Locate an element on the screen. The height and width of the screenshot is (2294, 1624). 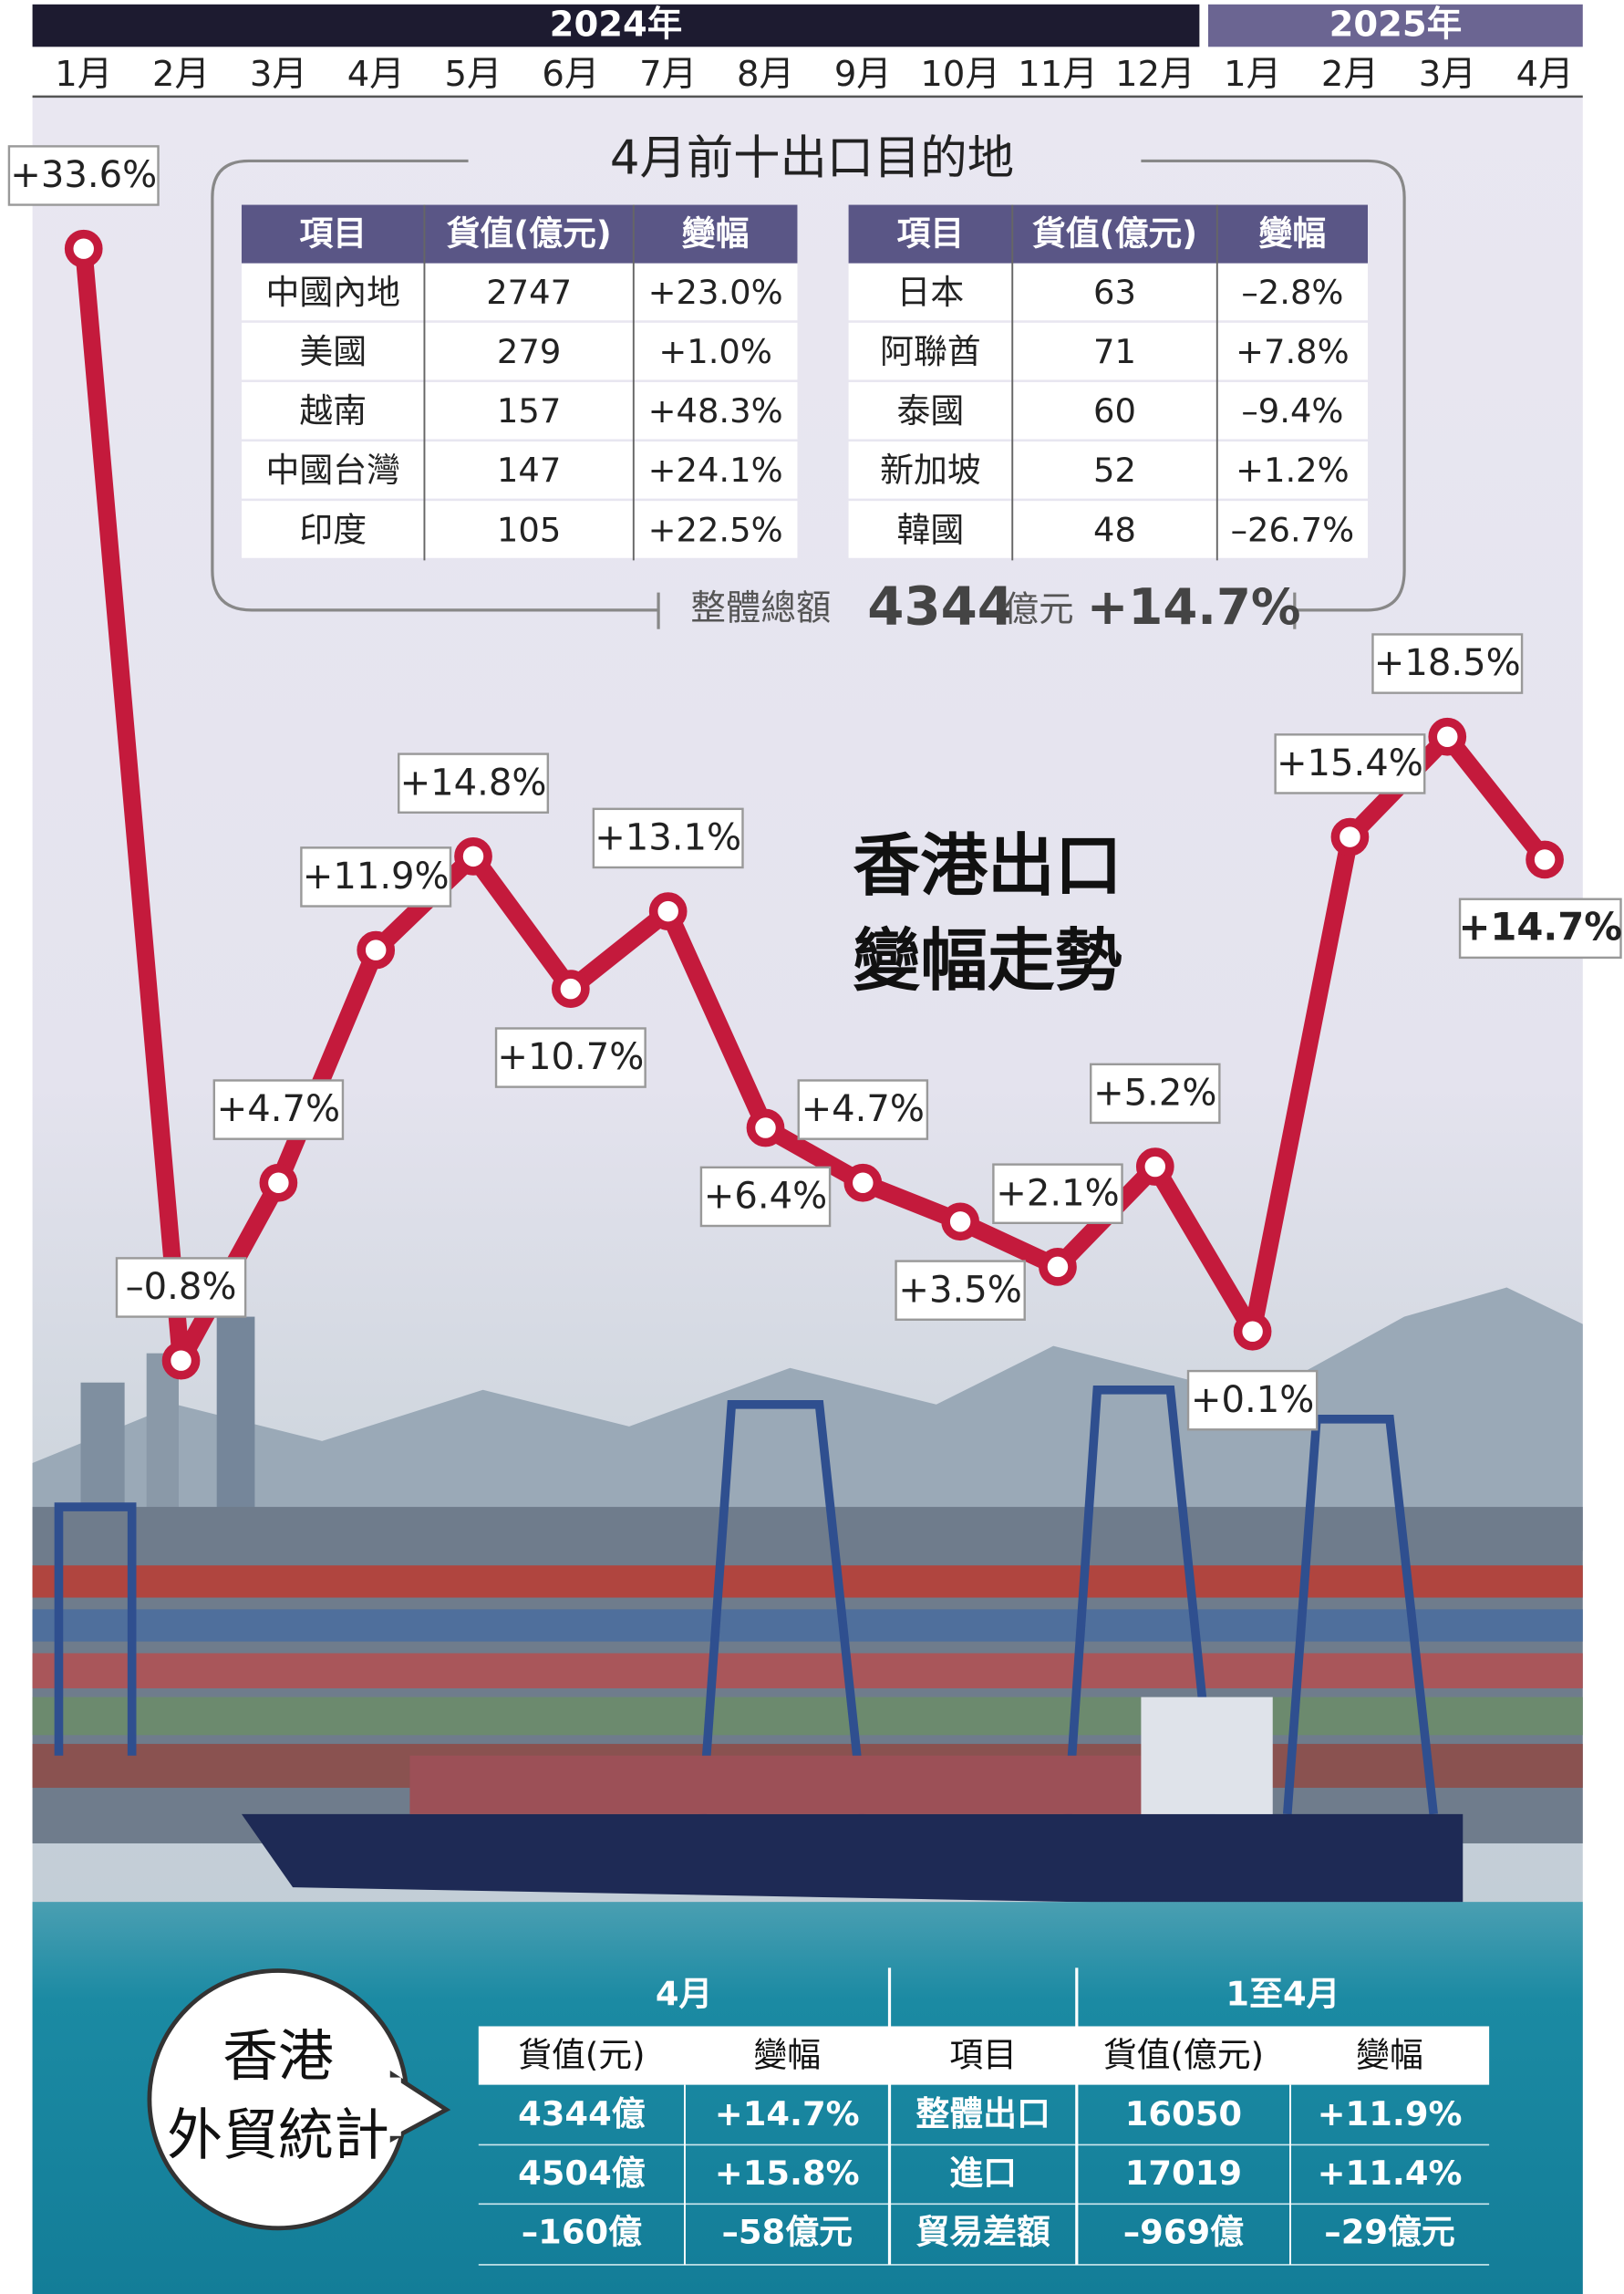
table-cell: 日本 is located at coordinates (931, 292).